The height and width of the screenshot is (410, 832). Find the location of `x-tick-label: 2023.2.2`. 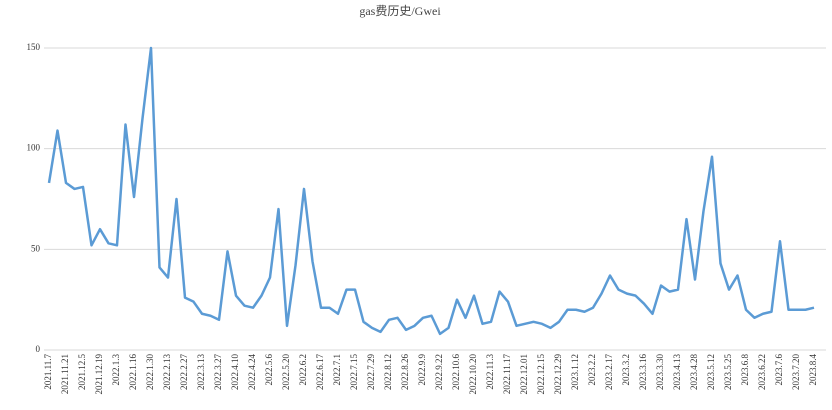

x-tick-label: 2023.2.2 is located at coordinates (592, 370).